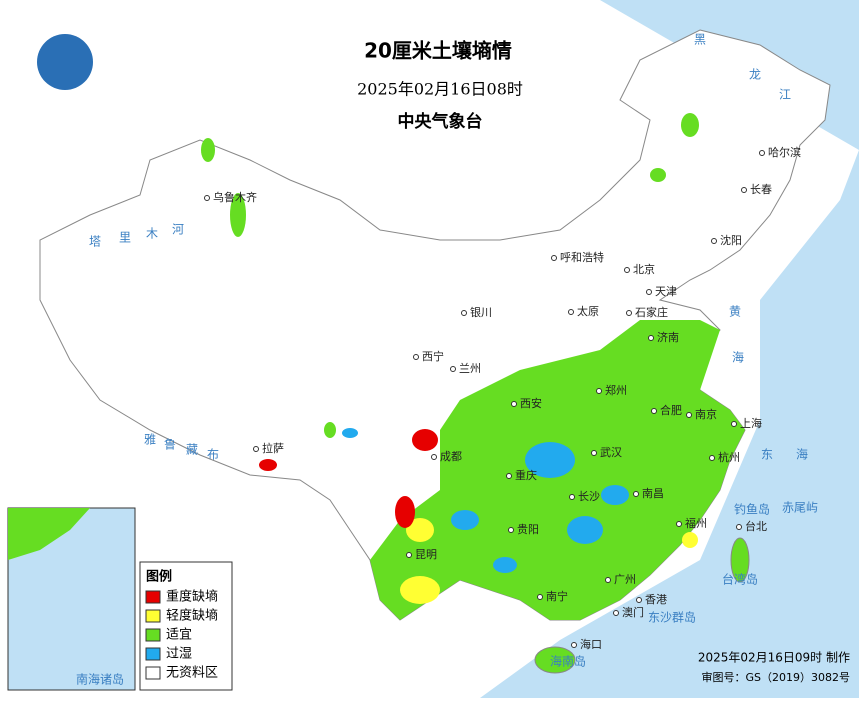 Image resolution: width=859 pixels, height=702 pixels. What do you see at coordinates (785, 95) in the screenshot?
I see `water-label: 江` at bounding box center [785, 95].